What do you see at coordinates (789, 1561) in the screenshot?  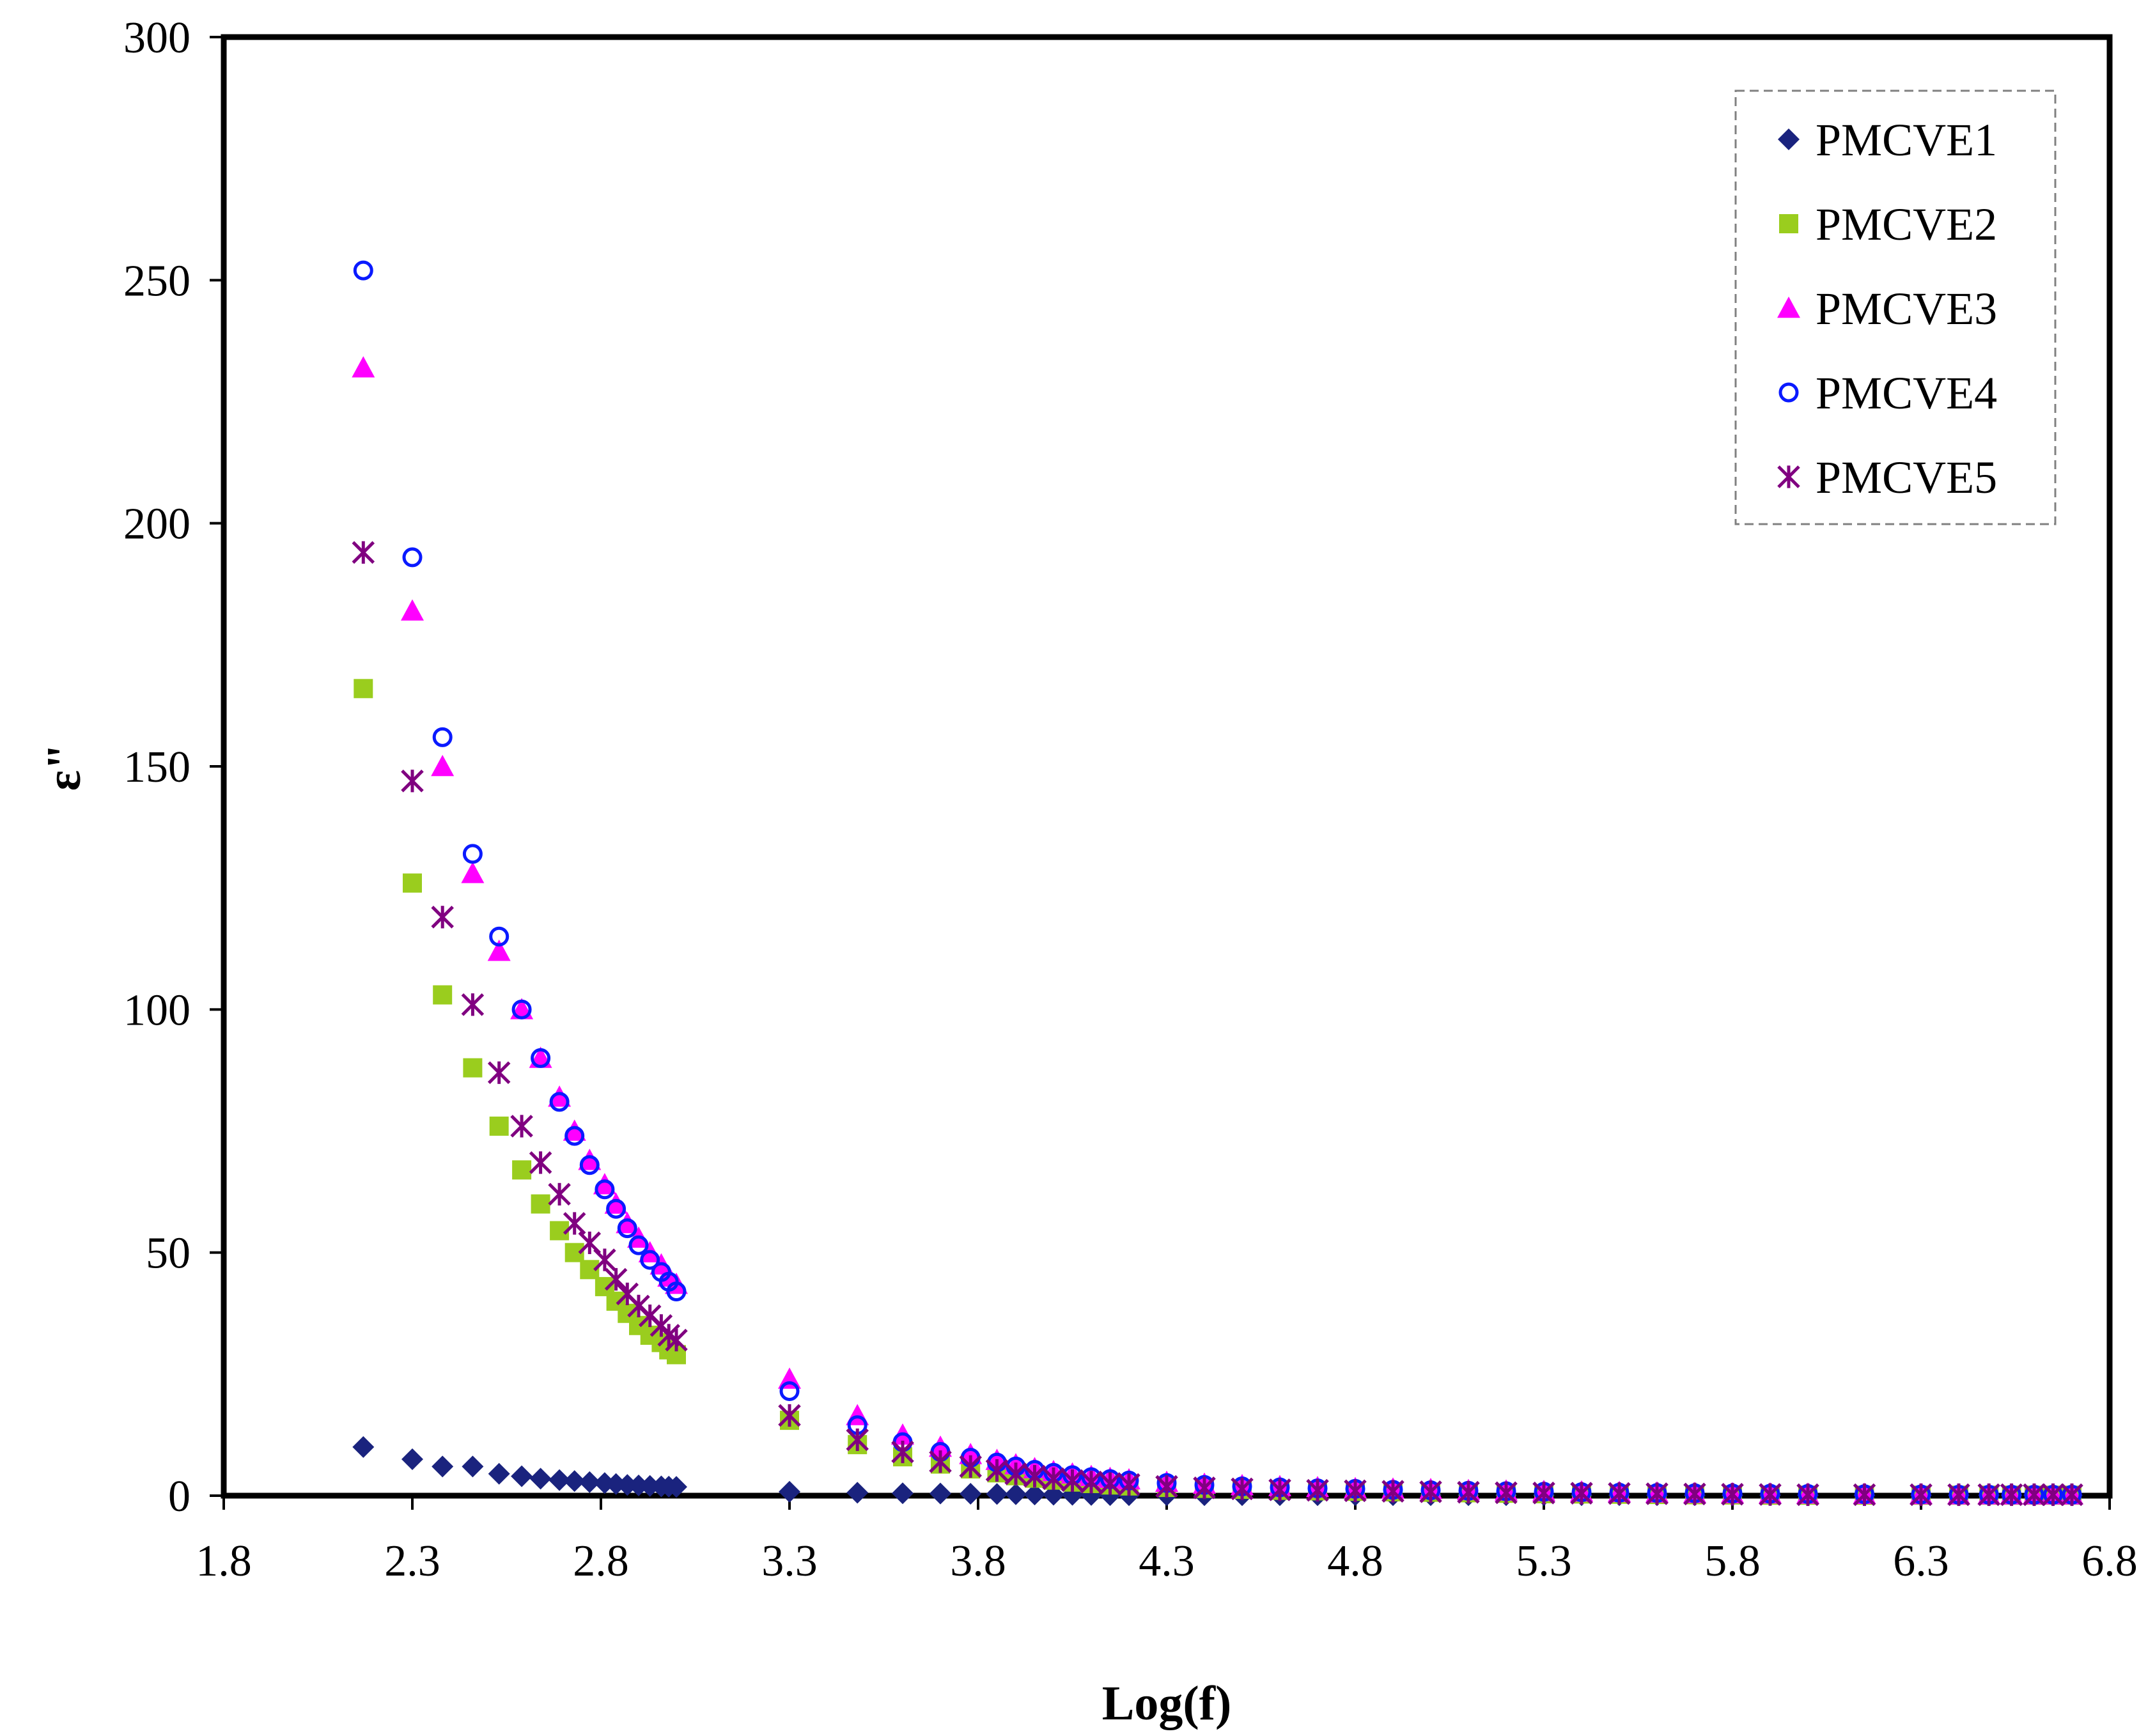 I see `x-tick-label: 3.3` at bounding box center [789, 1561].